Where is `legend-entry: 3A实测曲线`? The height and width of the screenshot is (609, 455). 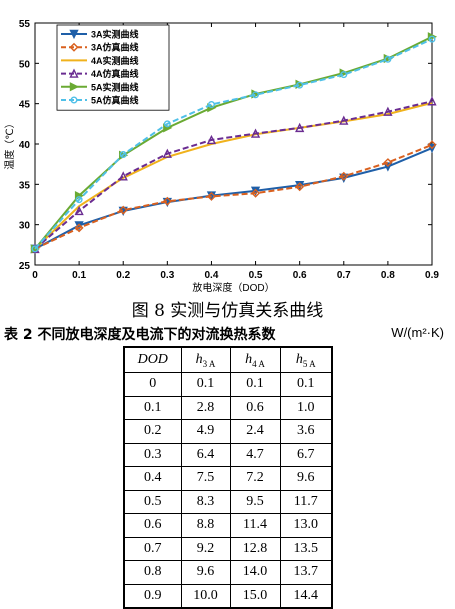
legend-entry: 3A实测曲线 is located at coordinates (100, 34).